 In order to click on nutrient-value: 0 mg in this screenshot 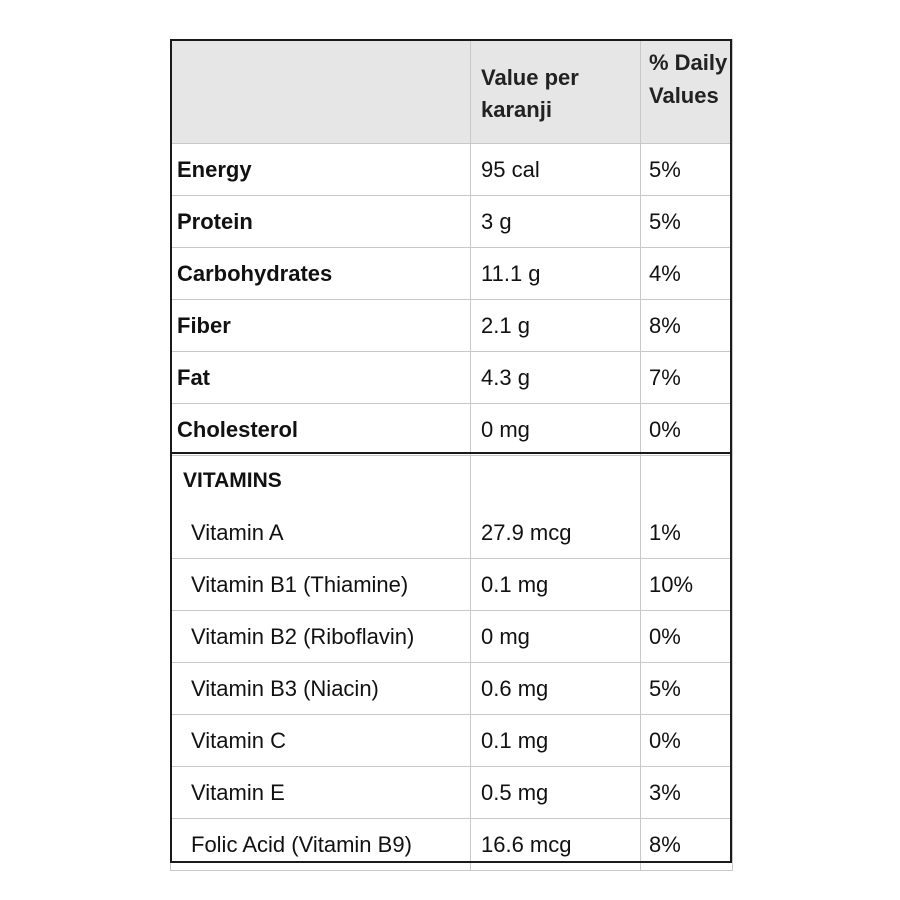, I will do `click(555, 429)`.